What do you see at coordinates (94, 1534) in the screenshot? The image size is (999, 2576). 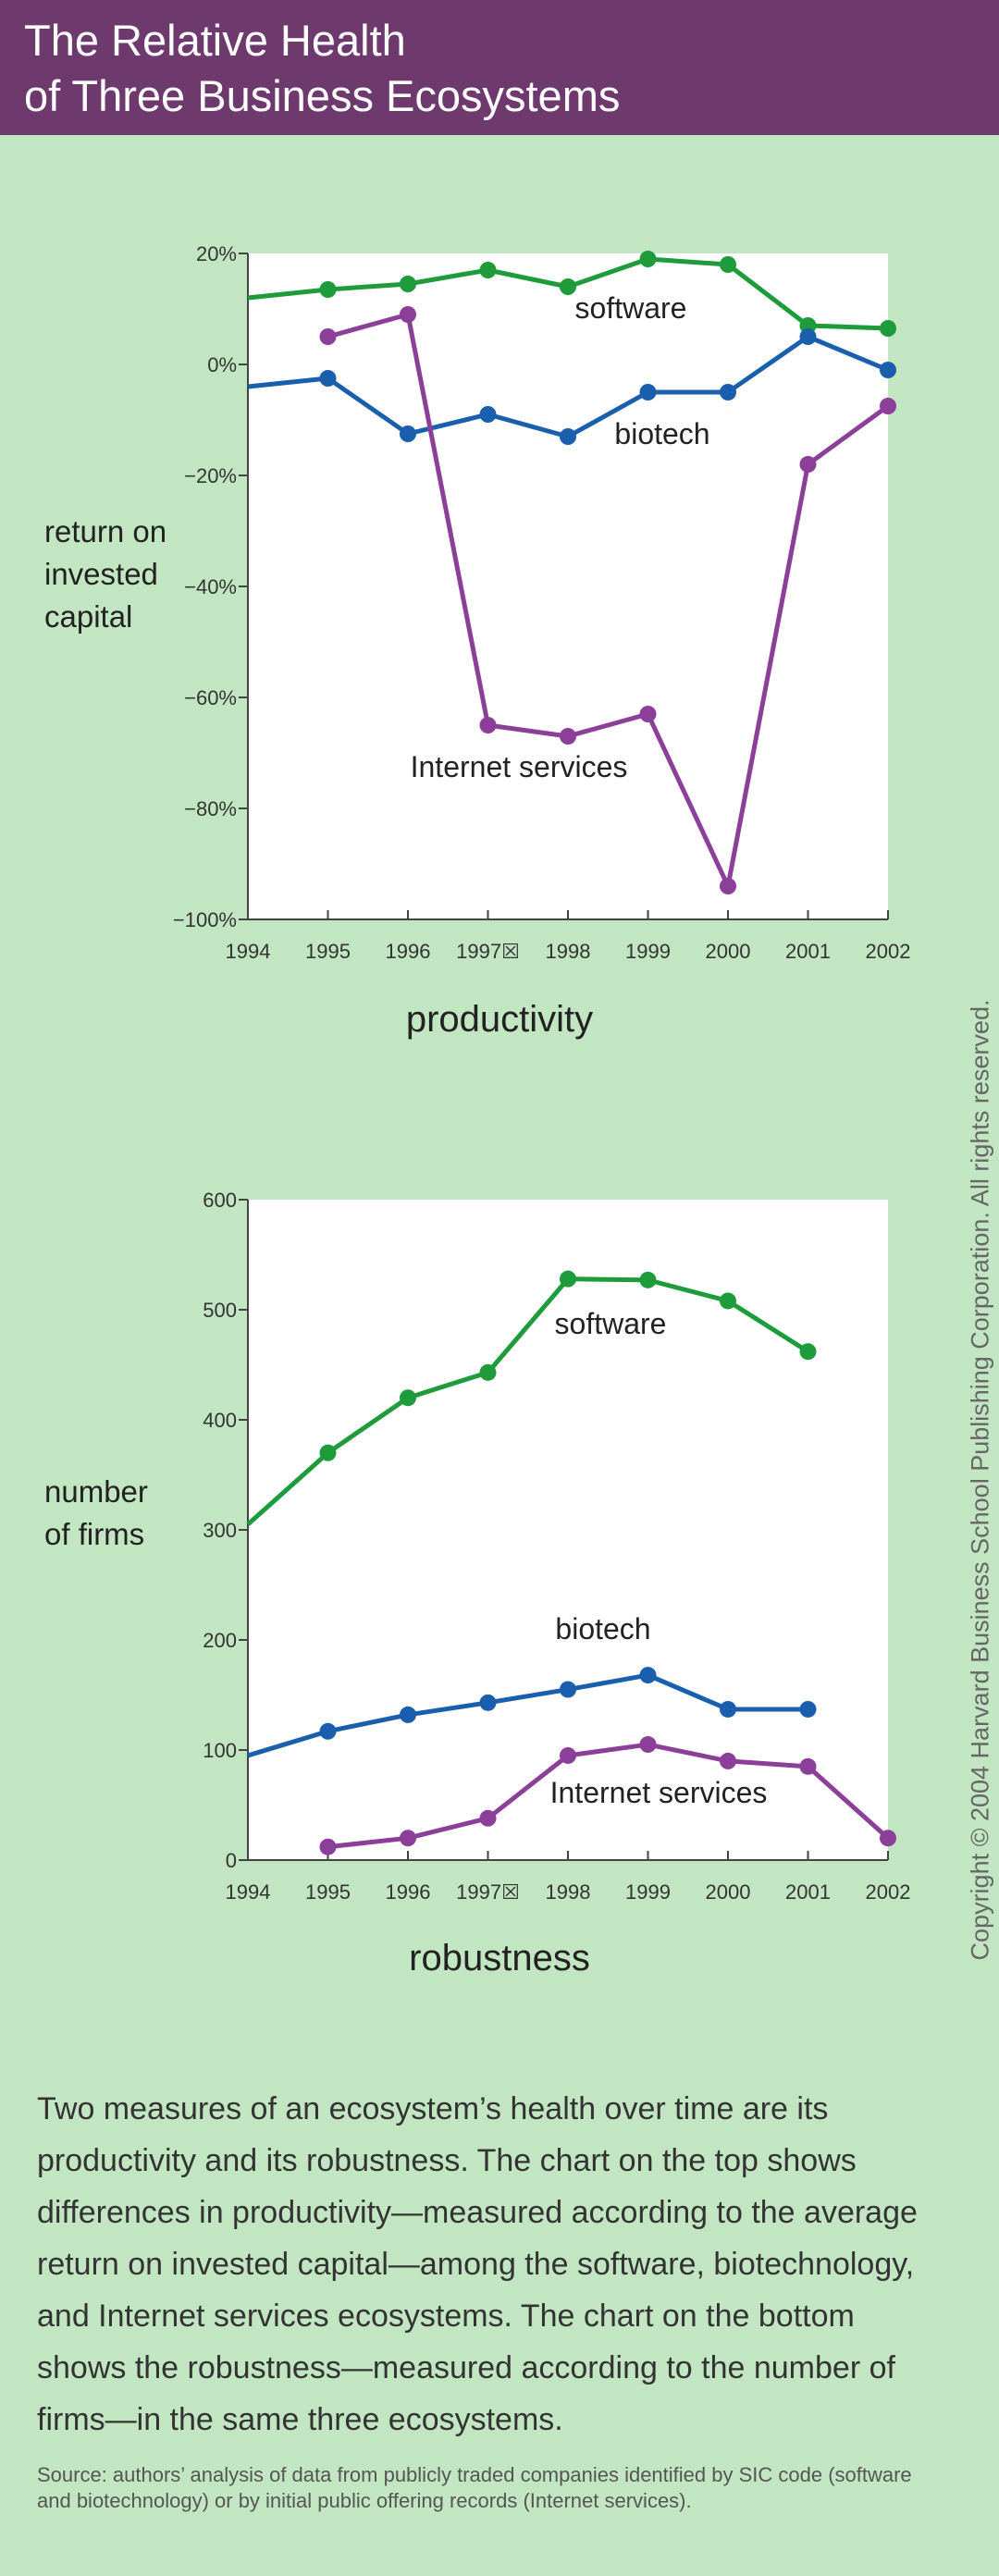 I see `y-axis-label-line: of firms` at bounding box center [94, 1534].